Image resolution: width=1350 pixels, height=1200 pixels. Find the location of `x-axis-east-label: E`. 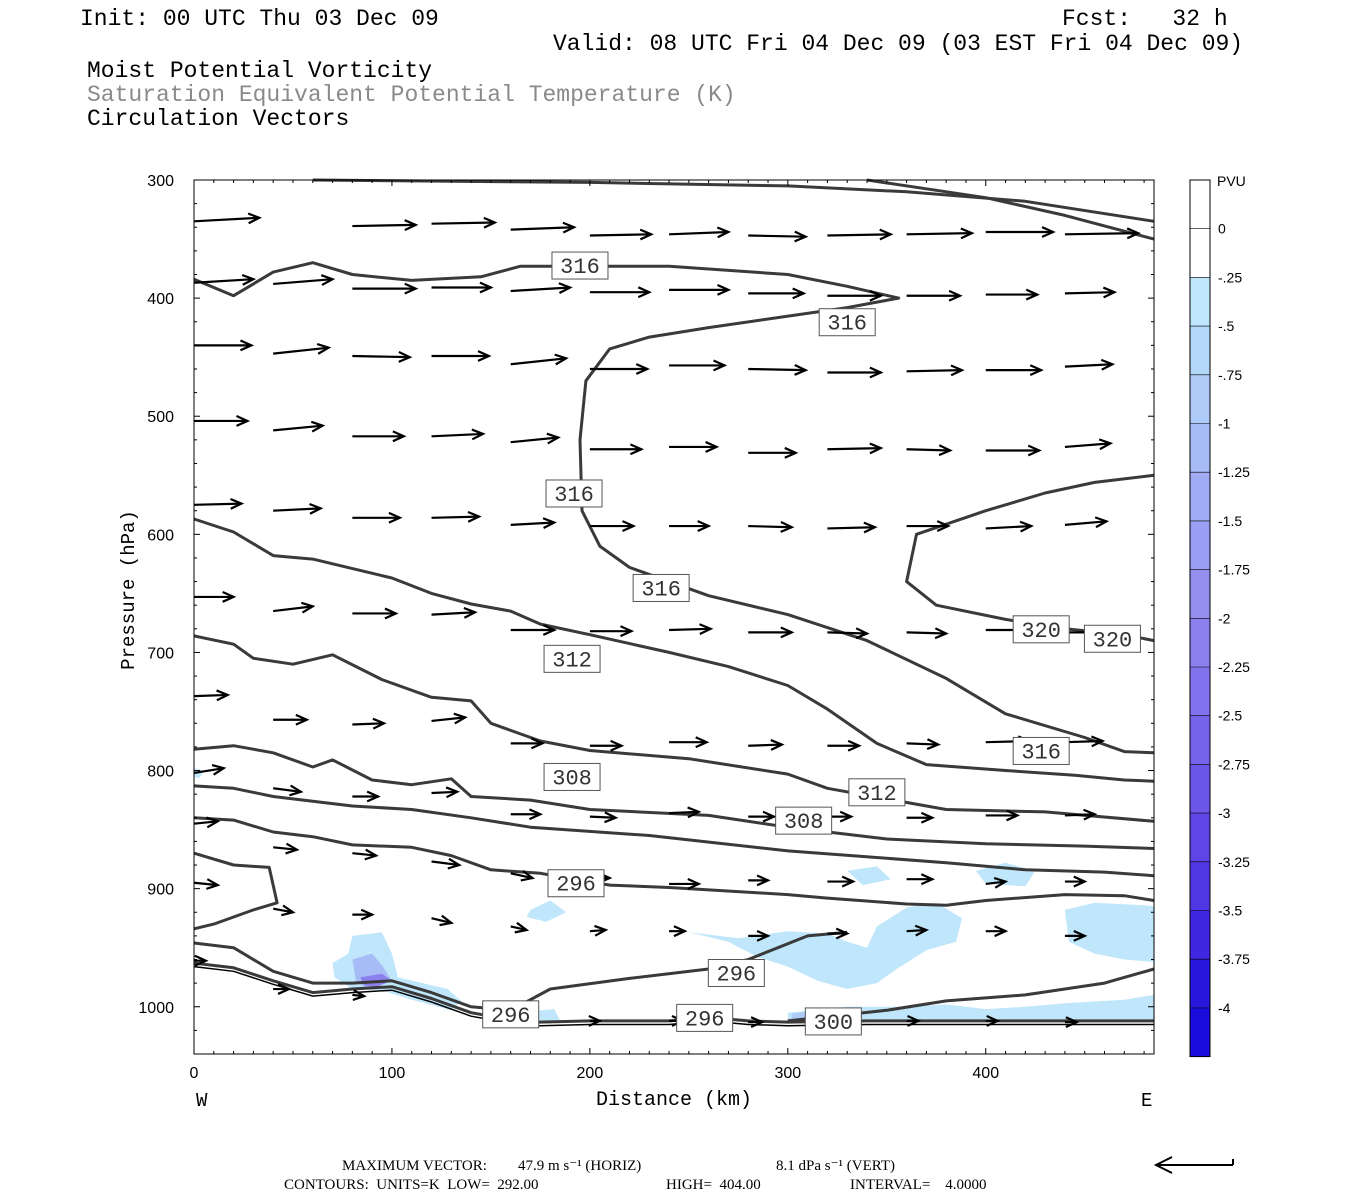

x-axis-east-label: E is located at coordinates (1146, 1101).